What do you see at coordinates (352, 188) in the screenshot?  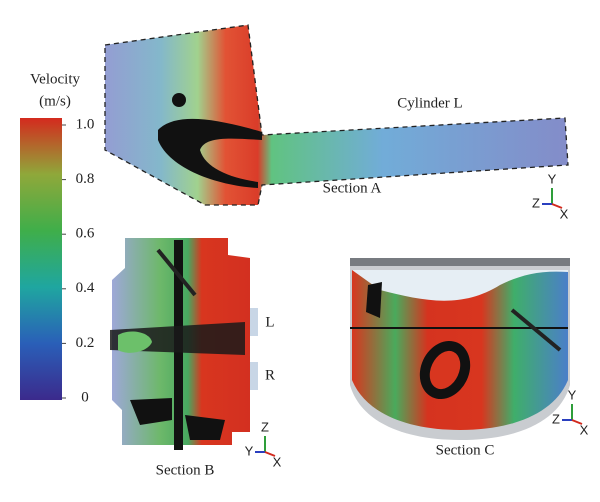 I see `section-label: Section A` at bounding box center [352, 188].